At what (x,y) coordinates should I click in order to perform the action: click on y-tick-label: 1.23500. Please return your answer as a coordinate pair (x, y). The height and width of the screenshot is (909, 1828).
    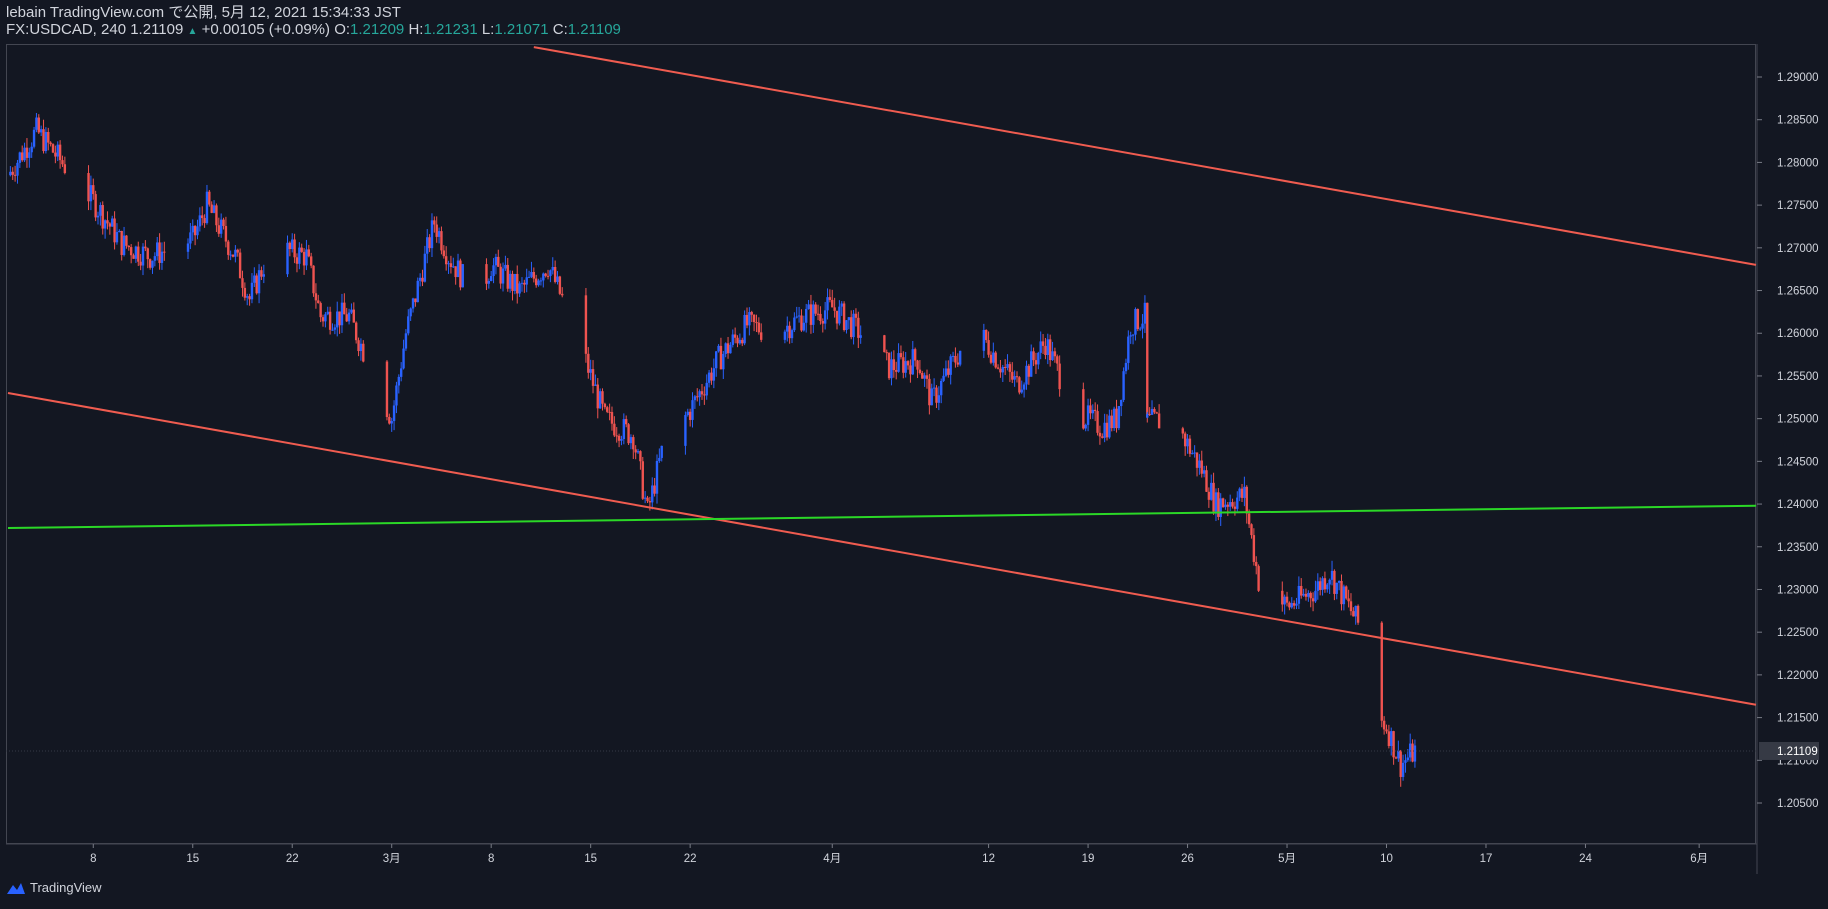
    Looking at the image, I should click on (1798, 548).